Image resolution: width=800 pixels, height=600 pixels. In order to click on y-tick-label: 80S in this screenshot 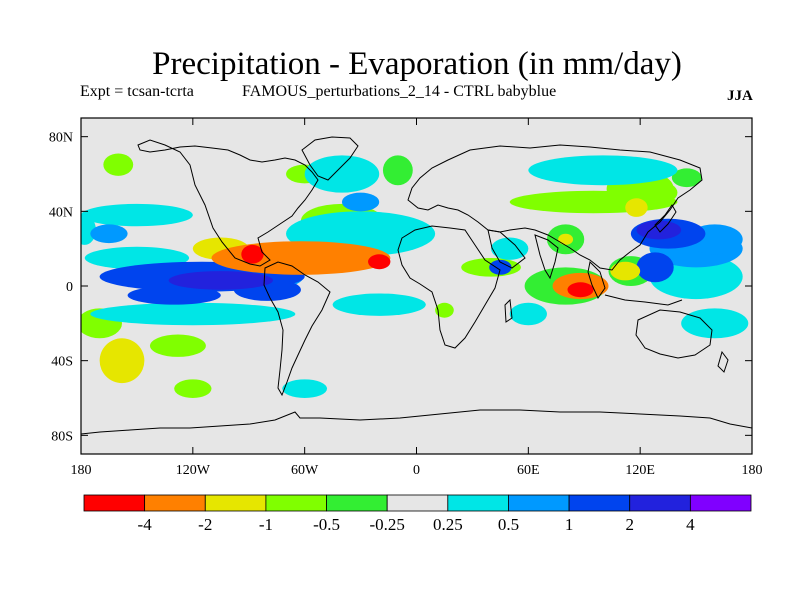, I will do `click(62, 436)`.